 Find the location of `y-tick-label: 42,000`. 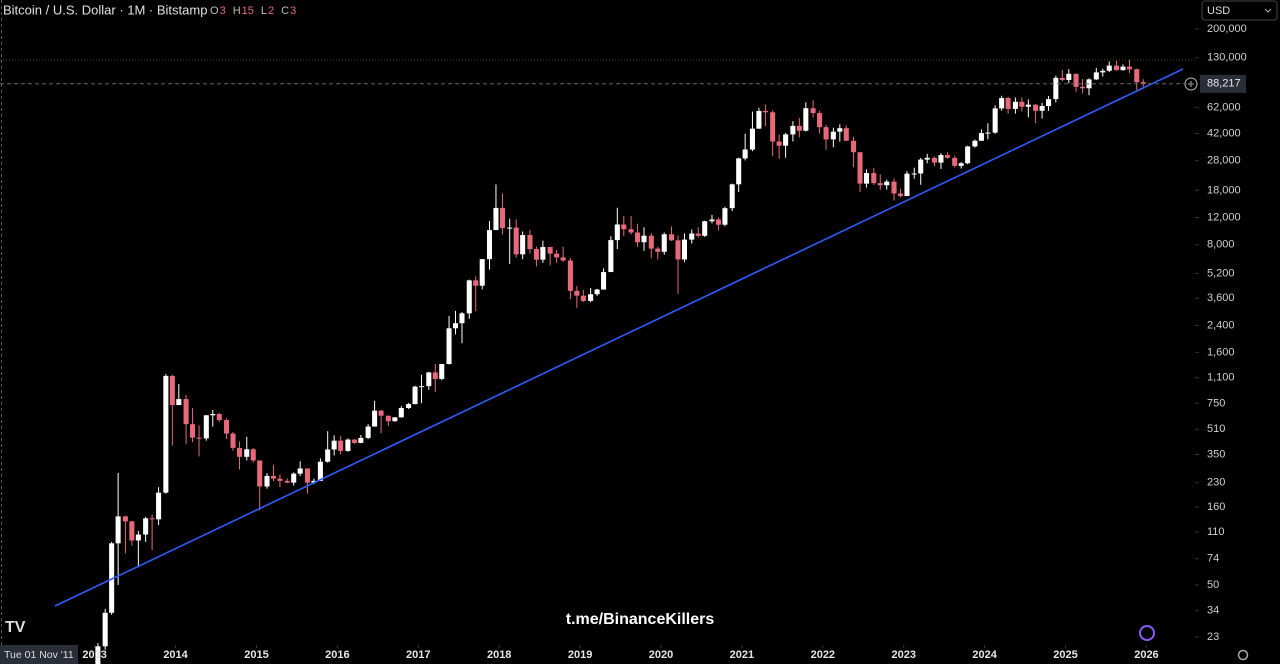

y-tick-label: 42,000 is located at coordinates (1224, 133).